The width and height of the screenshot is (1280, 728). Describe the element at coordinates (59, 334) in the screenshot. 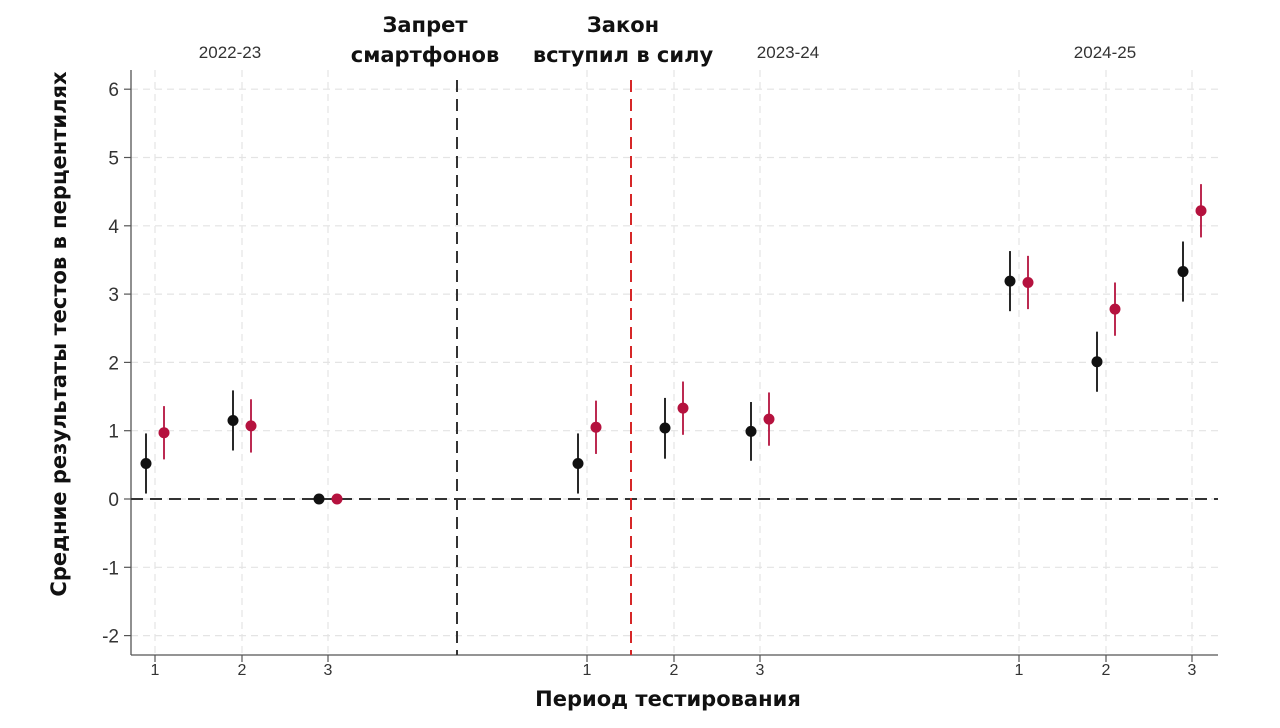

I see `y-axis-title: Средние результаты тестов в перцентилях` at that location.